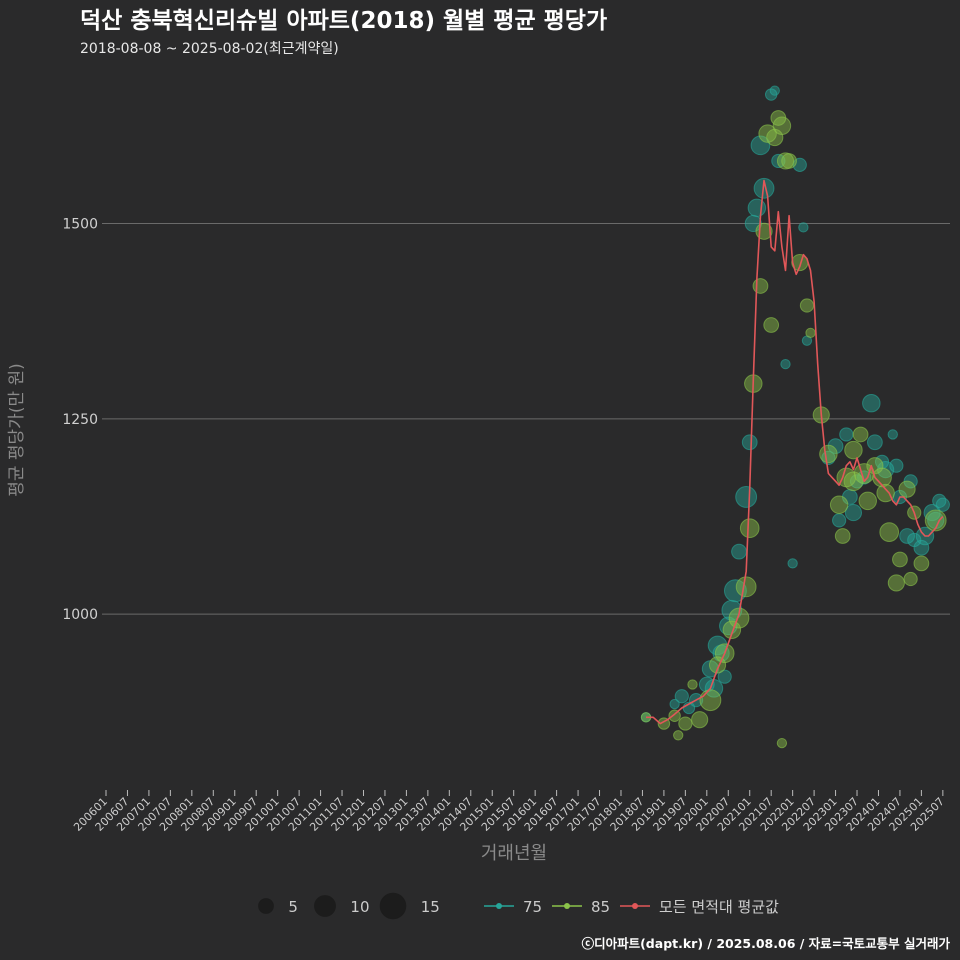 Image resolution: width=960 pixels, height=960 pixels. What do you see at coordinates (600, 907) in the screenshot?
I see `legend-label-1: 85` at bounding box center [600, 907].